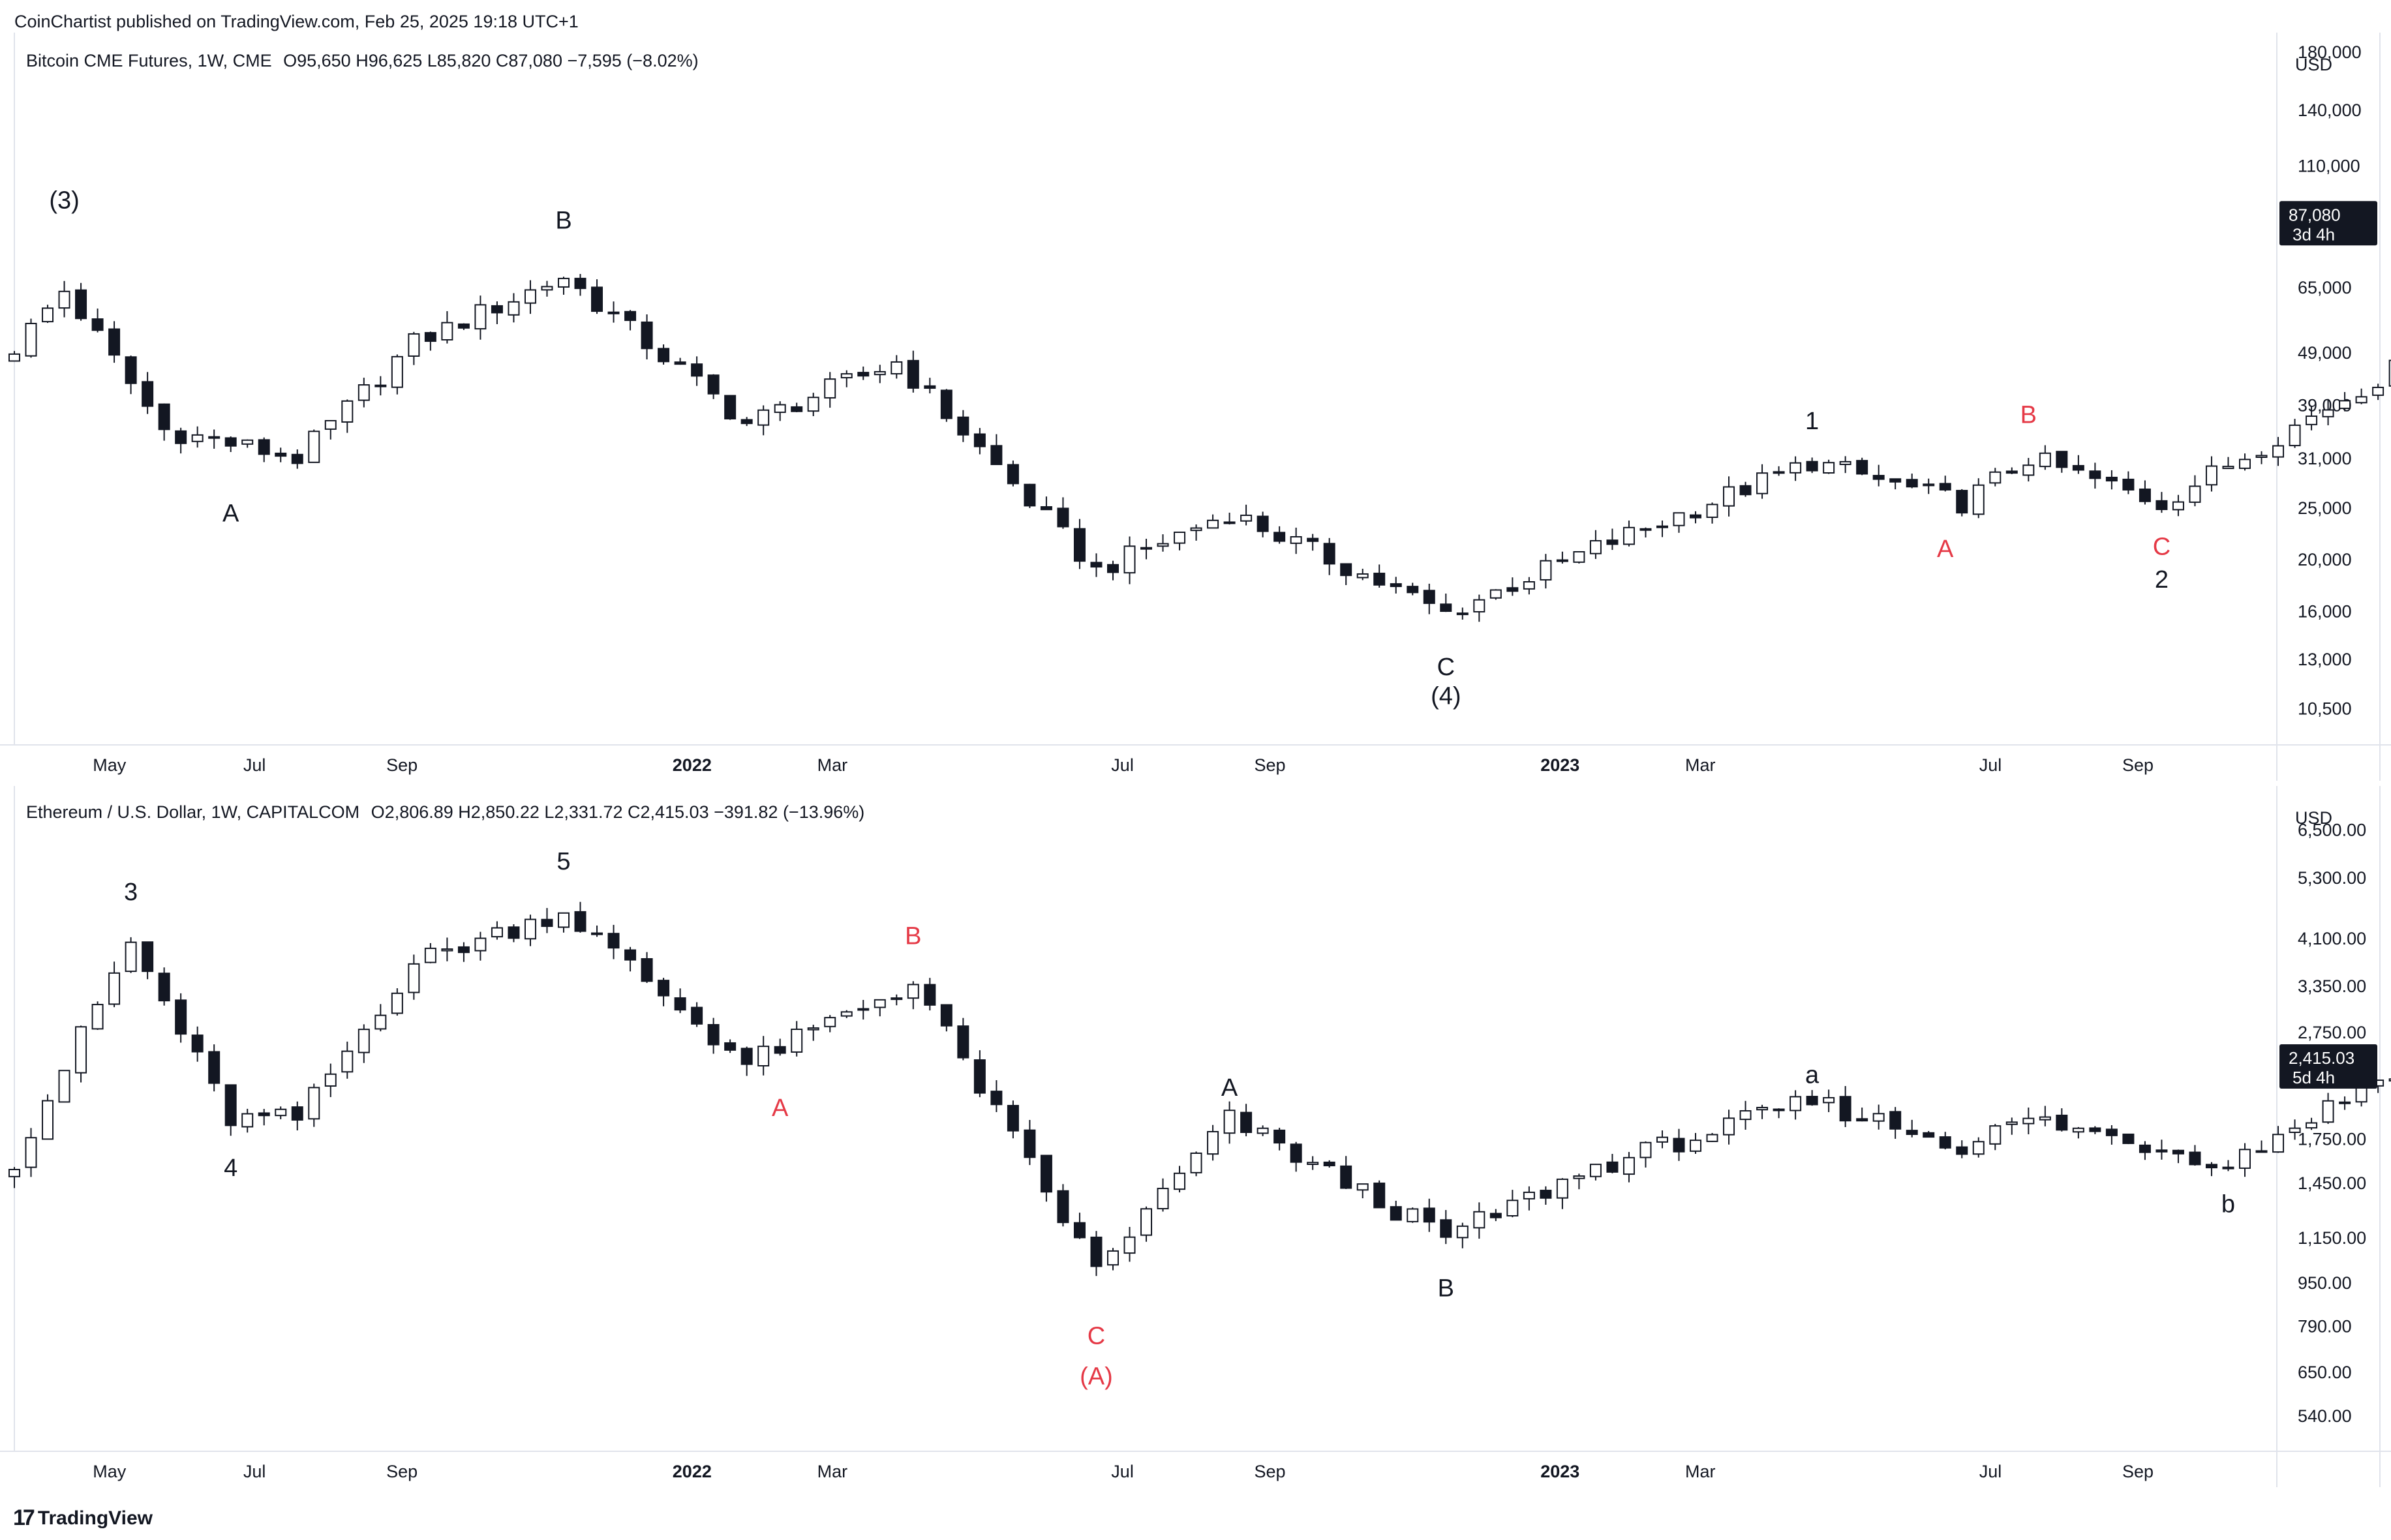 This screenshot has height=1540, width=2391. What do you see at coordinates (83, 1518) in the screenshot?
I see `tradingview-logo: 17 TradingView` at bounding box center [83, 1518].